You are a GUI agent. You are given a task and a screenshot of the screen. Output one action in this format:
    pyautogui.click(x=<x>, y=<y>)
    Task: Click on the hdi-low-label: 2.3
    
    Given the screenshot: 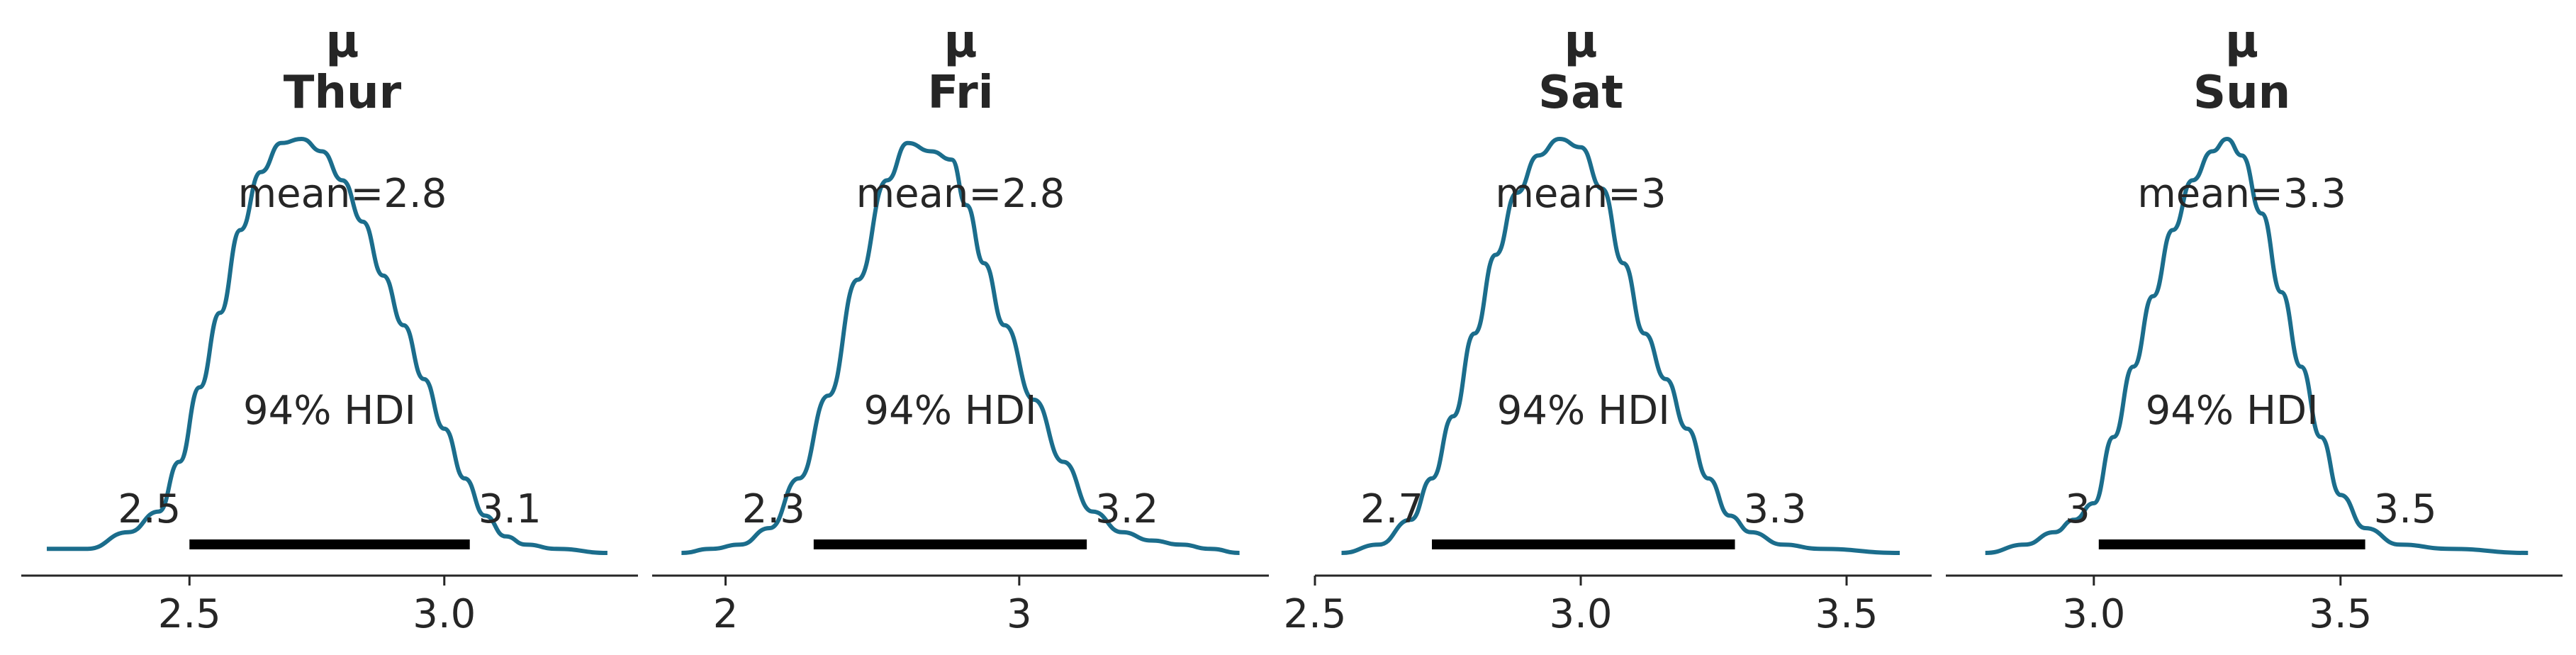 What is the action you would take?
    pyautogui.click(x=773, y=509)
    